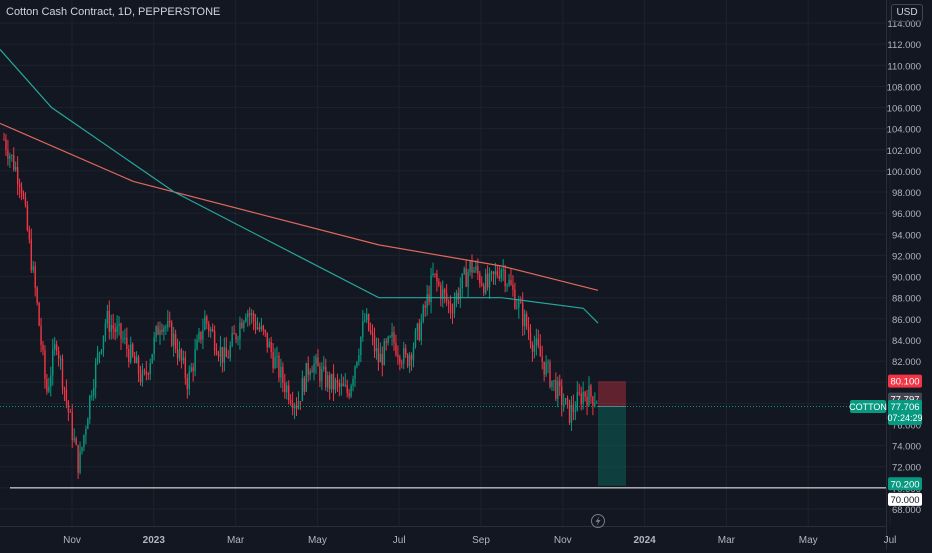  I want to click on price-marker-label: 70.000, so click(904, 500).